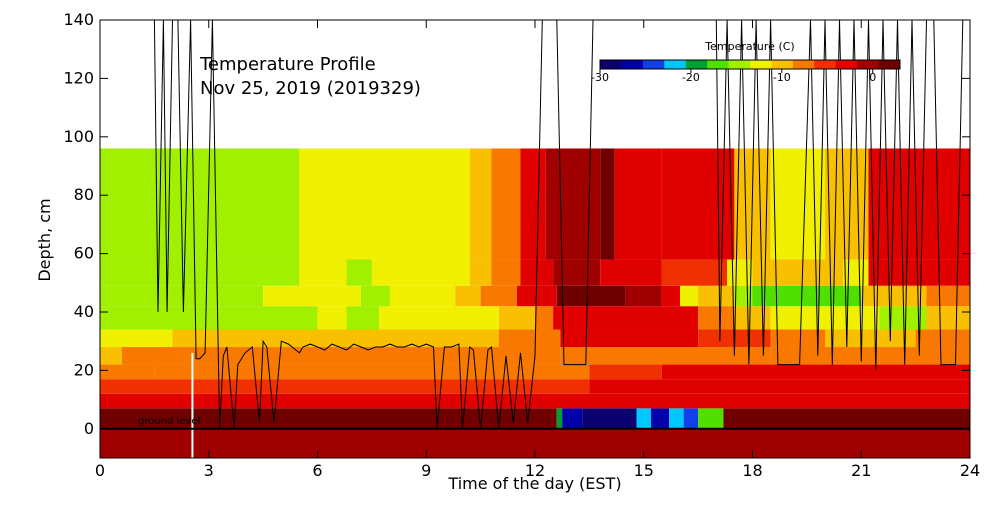 The height and width of the screenshot is (505, 1000). I want to click on x-tick-label: 12, so click(535, 470).